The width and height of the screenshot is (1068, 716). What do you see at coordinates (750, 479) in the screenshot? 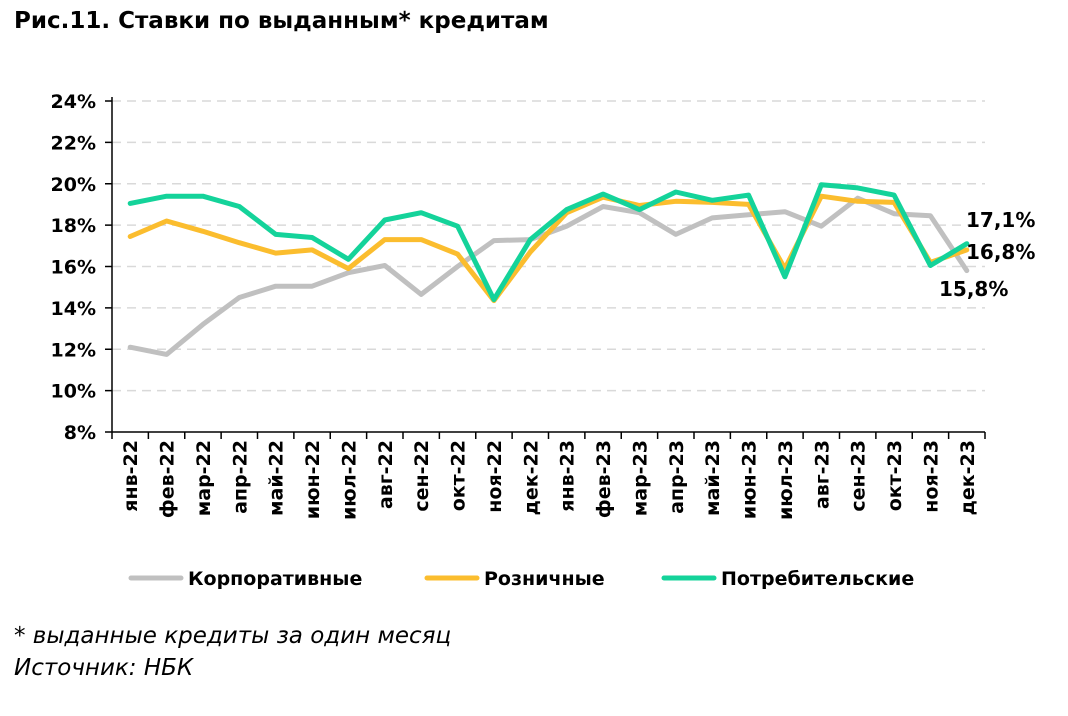
I see `x-tick-label: июн-23` at bounding box center [750, 479].